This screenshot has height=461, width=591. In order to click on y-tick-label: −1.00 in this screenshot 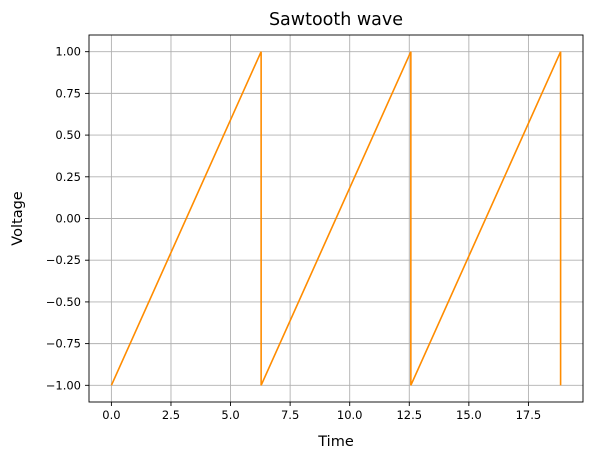, I will do `click(63, 385)`.